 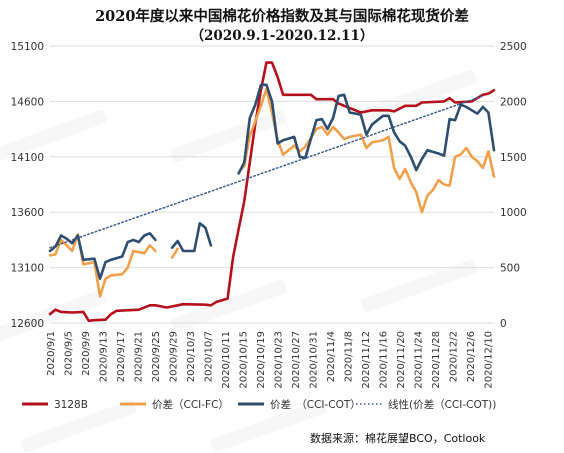 What do you see at coordinates (51, 353) in the screenshot?
I see `x-axis-tick-label: 2020/9/1` at bounding box center [51, 353].